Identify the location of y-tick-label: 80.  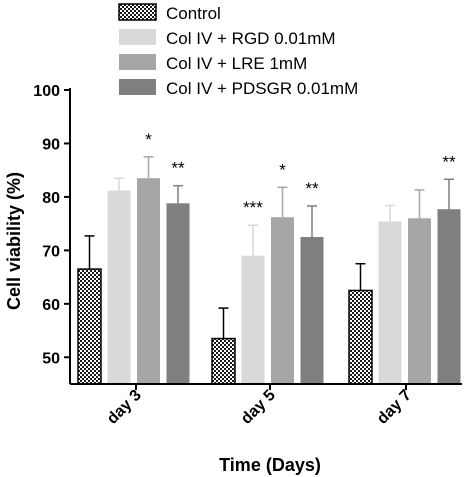
(51, 198).